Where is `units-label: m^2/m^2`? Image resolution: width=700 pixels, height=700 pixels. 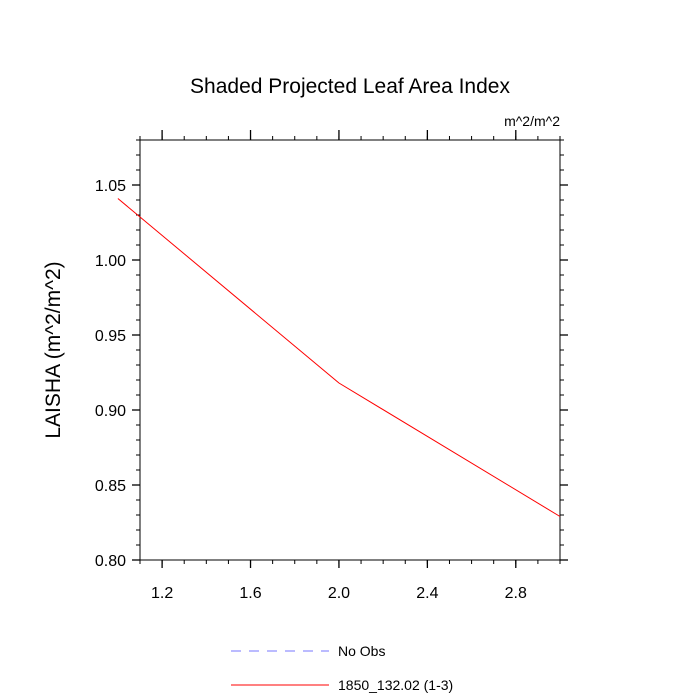
units-label: m^2/m^2 is located at coordinates (532, 121).